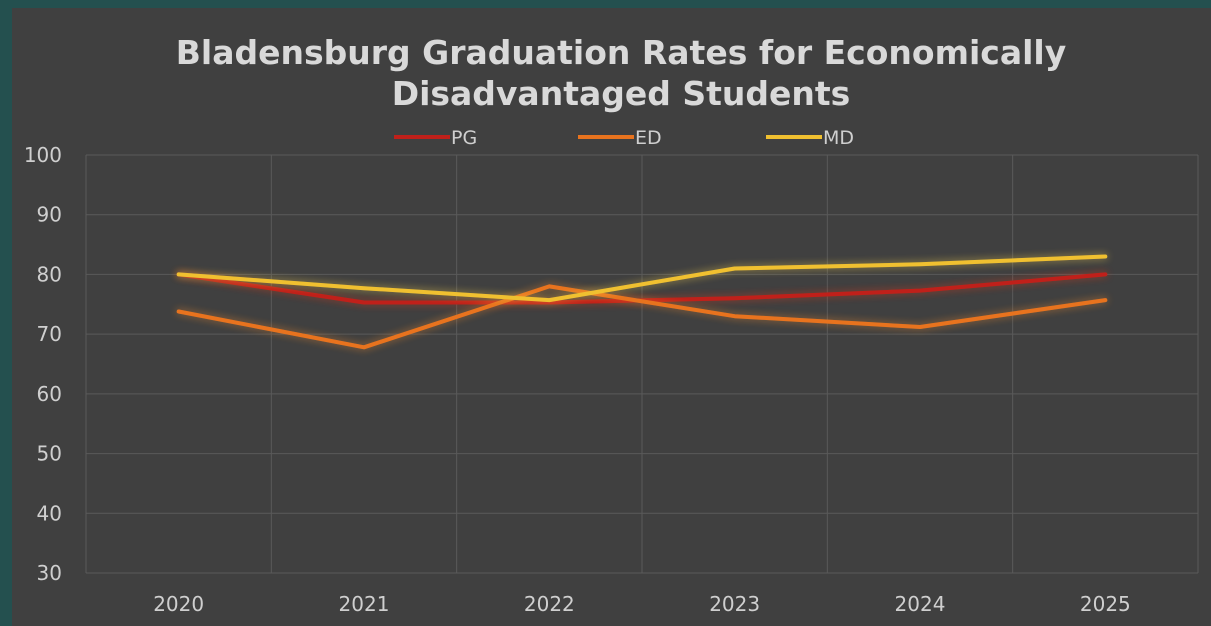 The image size is (1211, 626). What do you see at coordinates (49, 215) in the screenshot?
I see `y-tick-label: 90` at bounding box center [49, 215].